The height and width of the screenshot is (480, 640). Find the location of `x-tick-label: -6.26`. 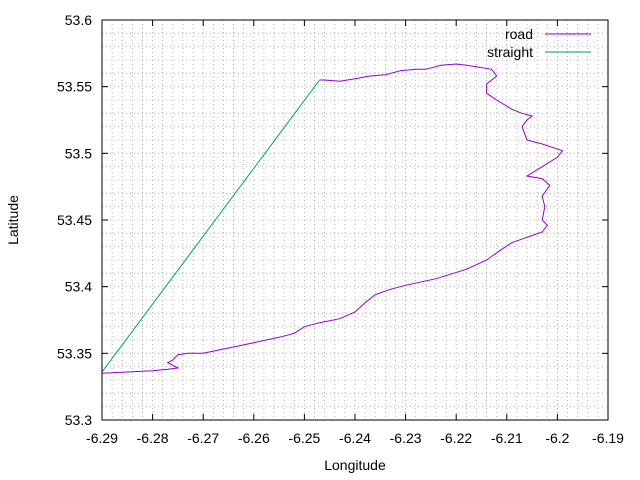

x-tick-label: -6.26 is located at coordinates (254, 438).